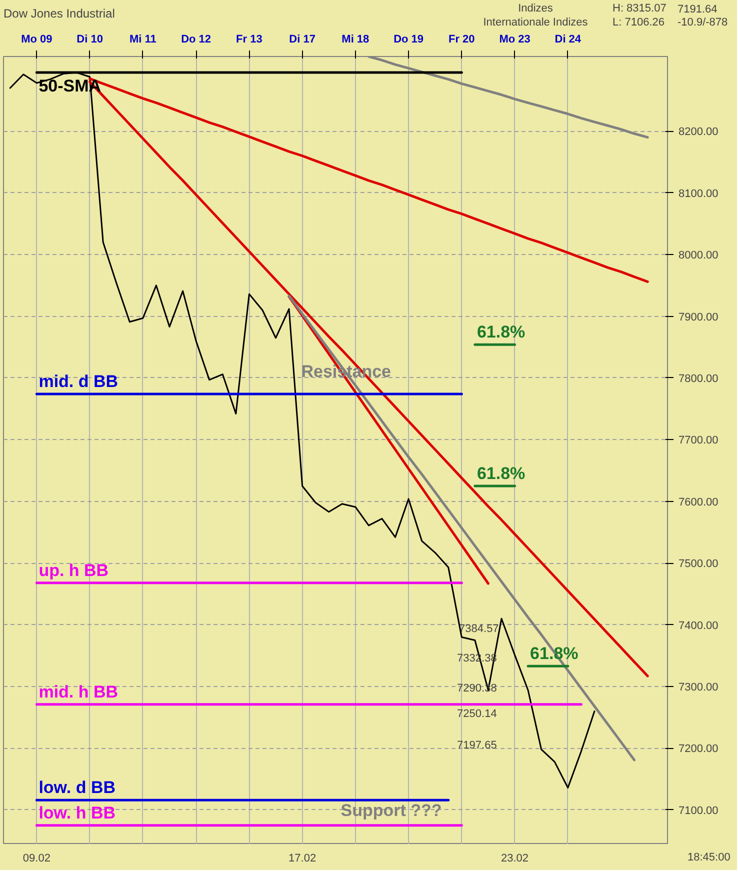 This screenshot has height=874, width=738. I want to click on x-tick-label: Do 19, so click(409, 40).